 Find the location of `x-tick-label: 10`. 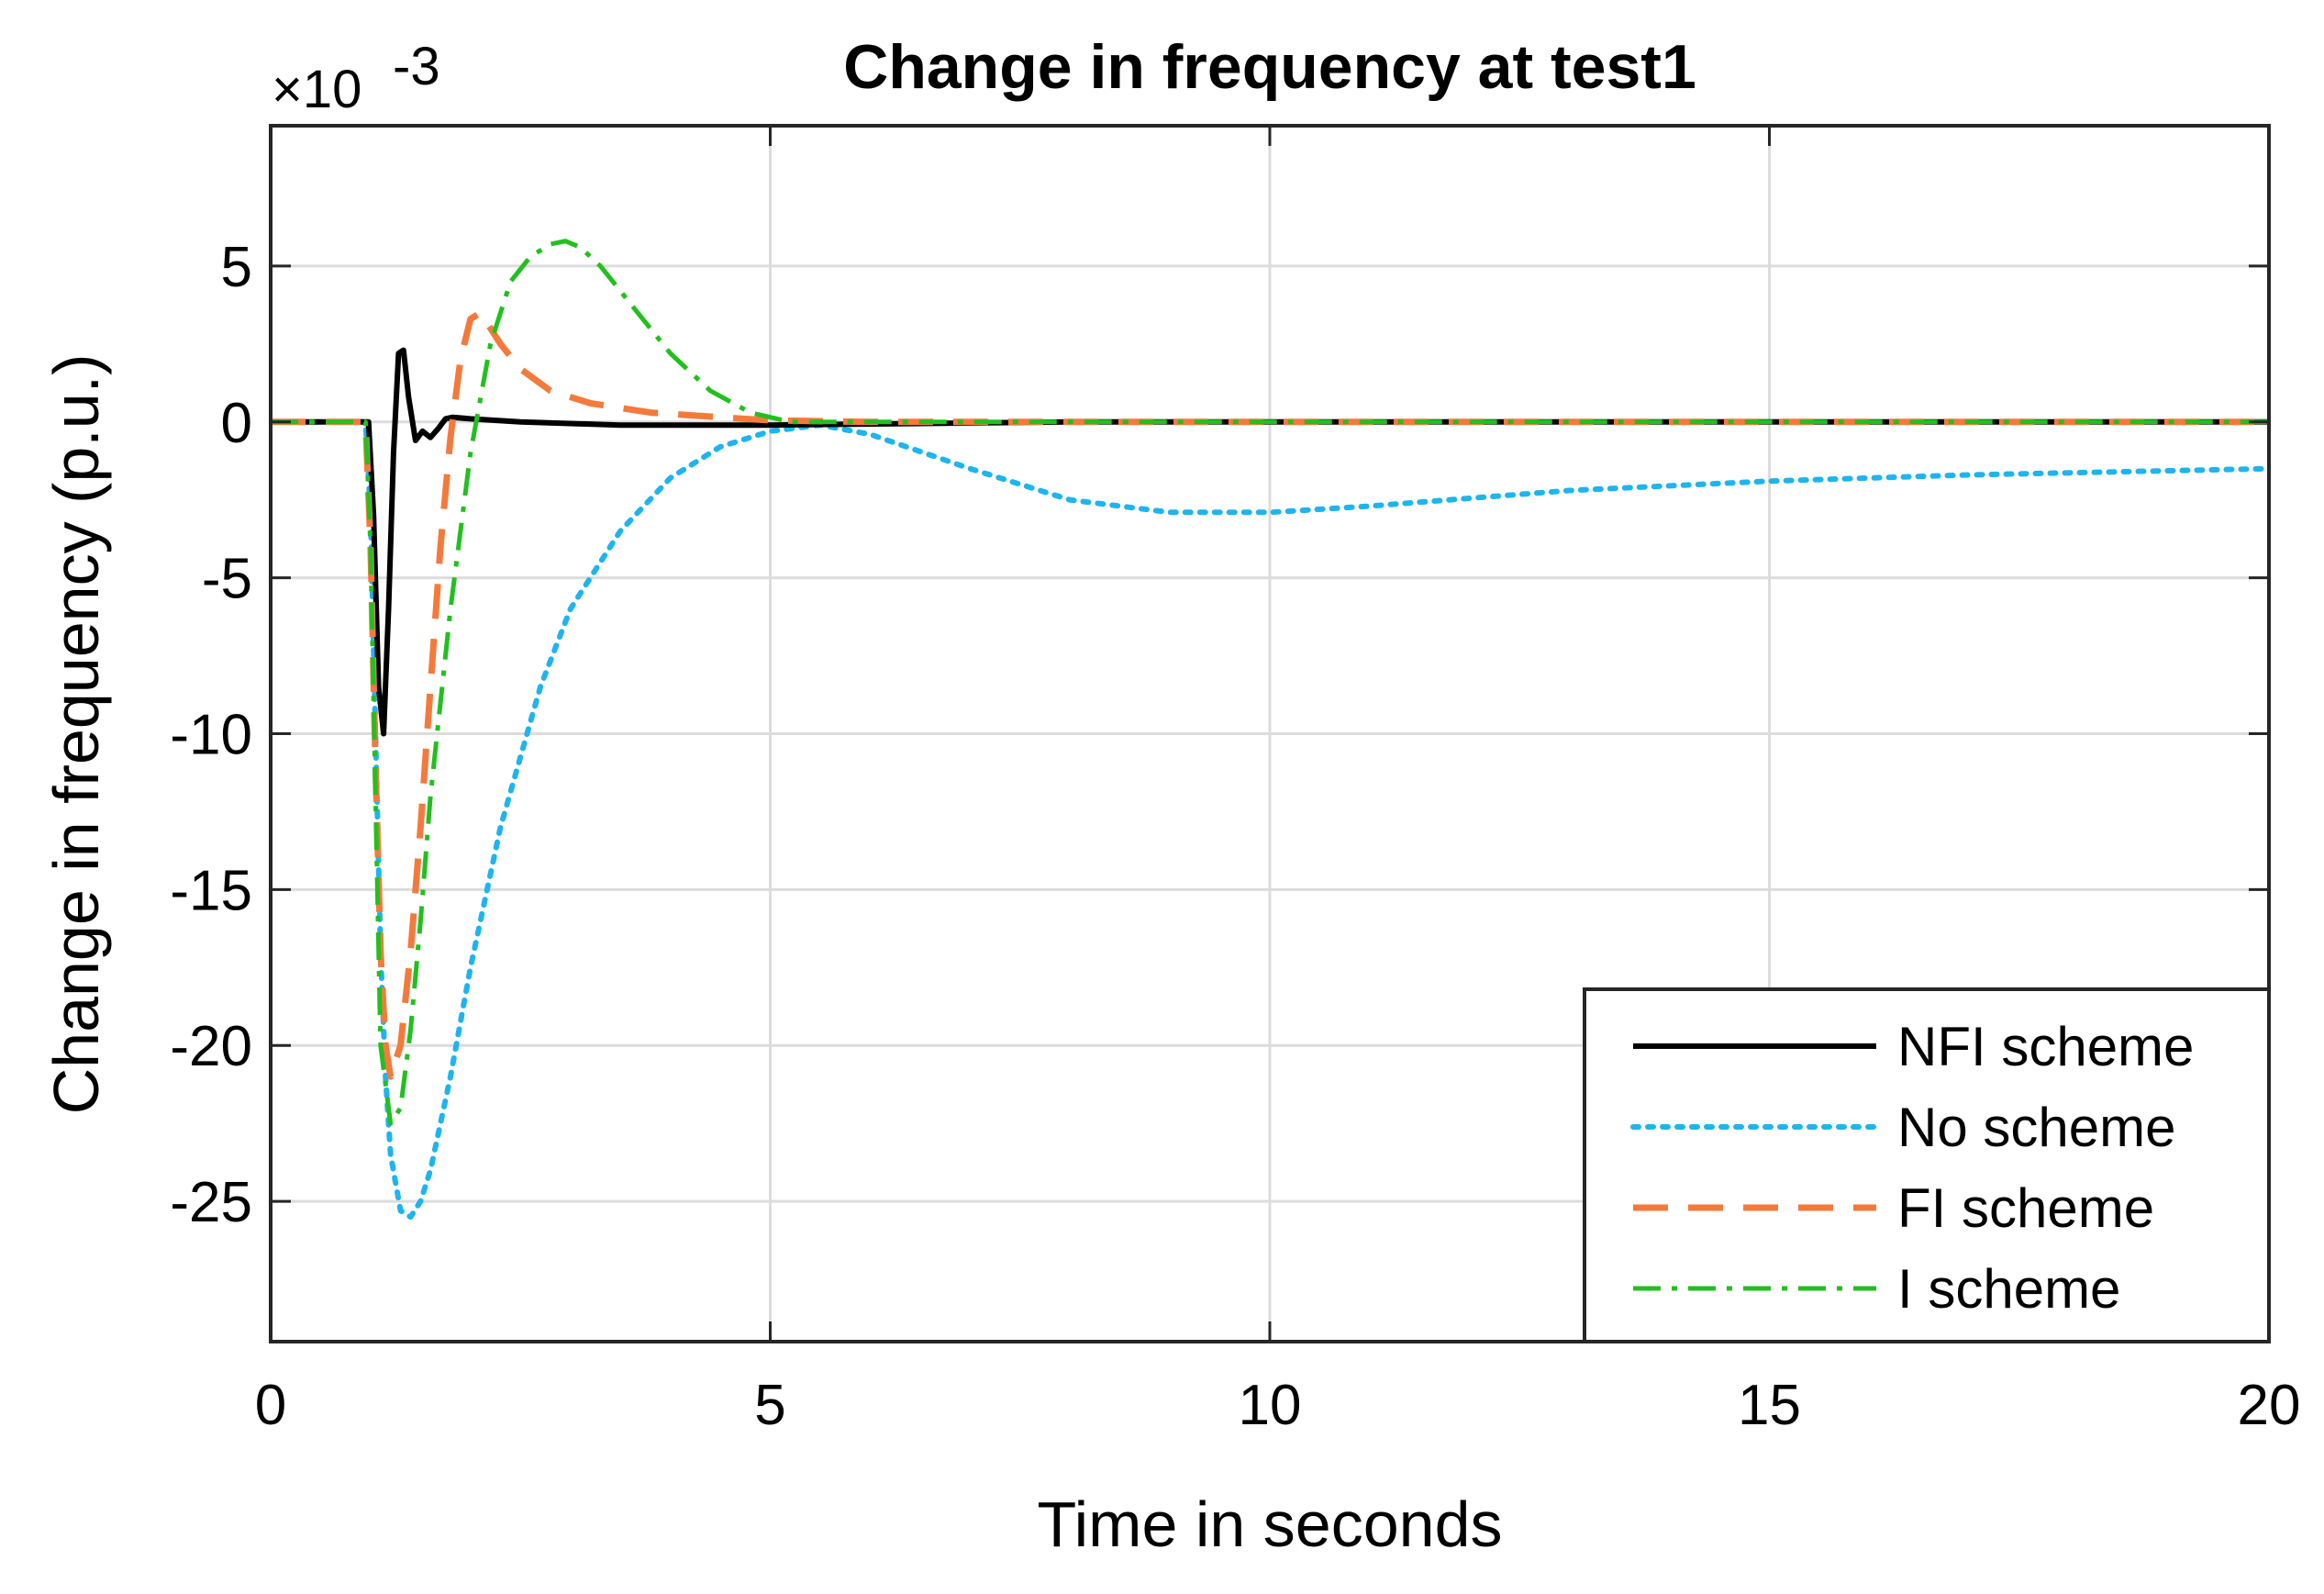

x-tick-label: 10 is located at coordinates (1271, 1405).